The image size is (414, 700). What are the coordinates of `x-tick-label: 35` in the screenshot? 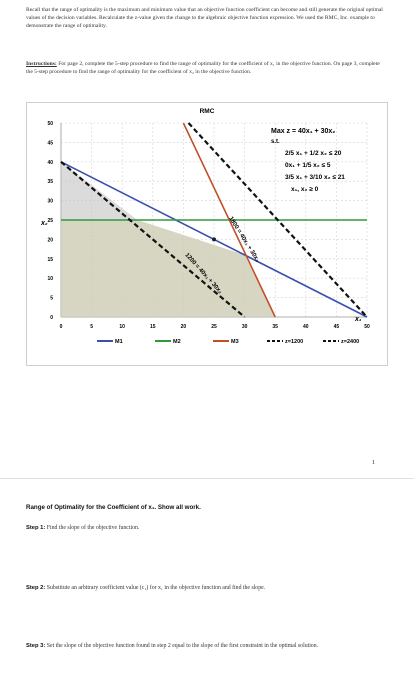 It's located at (275, 327).